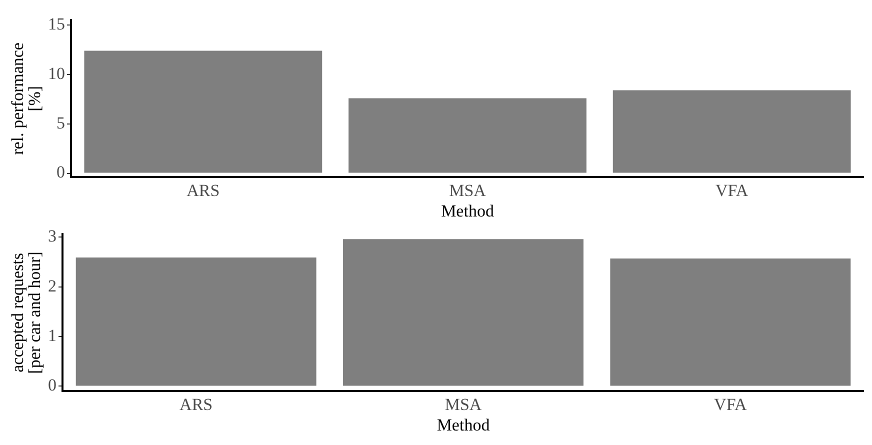 The height and width of the screenshot is (445, 872). I want to click on y-tick-label: 1, so click(52, 336).